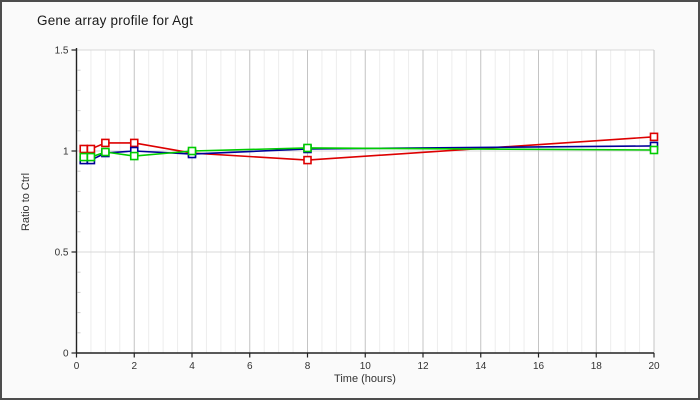 Image resolution: width=700 pixels, height=400 pixels. I want to click on y-tick-label: 1.5, so click(62, 51).